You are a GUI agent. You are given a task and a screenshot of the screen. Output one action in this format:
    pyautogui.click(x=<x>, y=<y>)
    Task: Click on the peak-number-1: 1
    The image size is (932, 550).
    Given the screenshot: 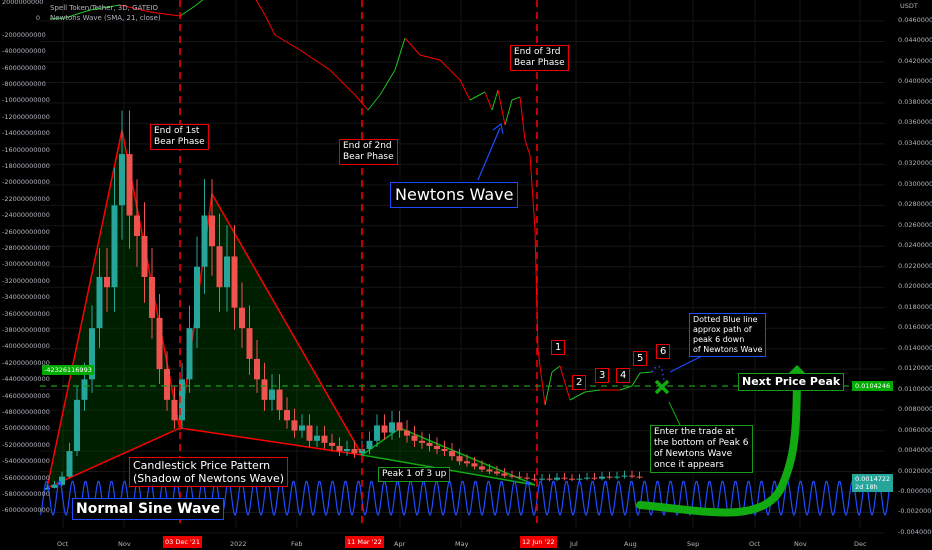 What is the action you would take?
    pyautogui.click(x=558, y=347)
    